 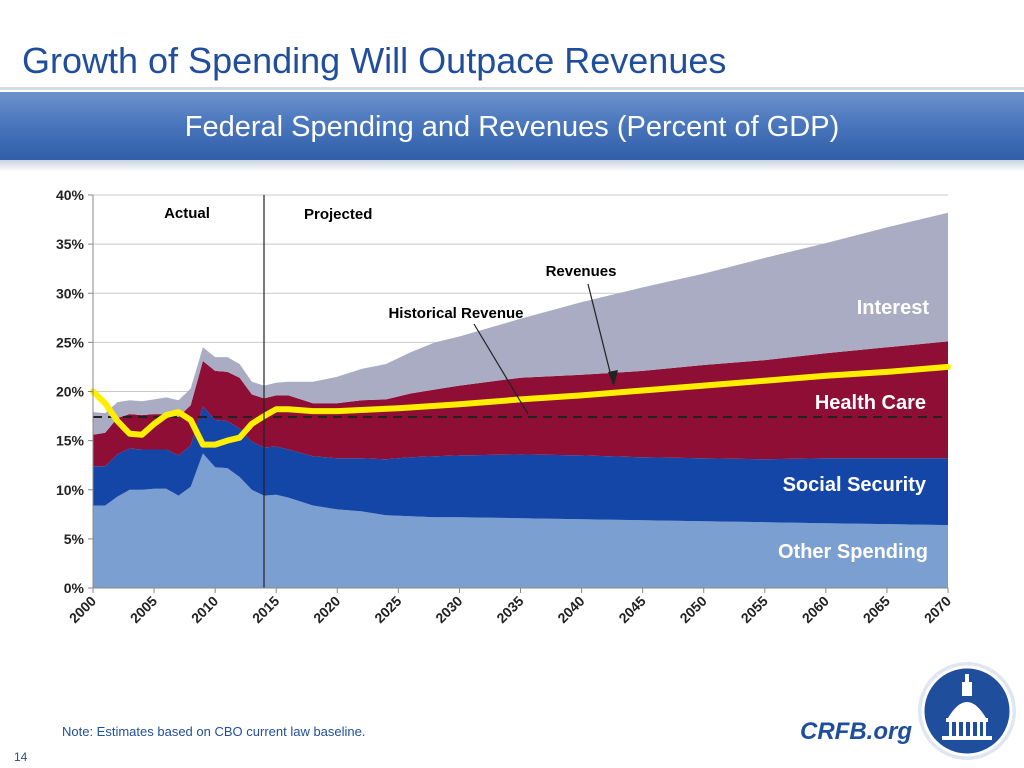 What do you see at coordinates (374, 60) in the screenshot?
I see `page-title: Growth of Spending Will Outpace Revenues` at bounding box center [374, 60].